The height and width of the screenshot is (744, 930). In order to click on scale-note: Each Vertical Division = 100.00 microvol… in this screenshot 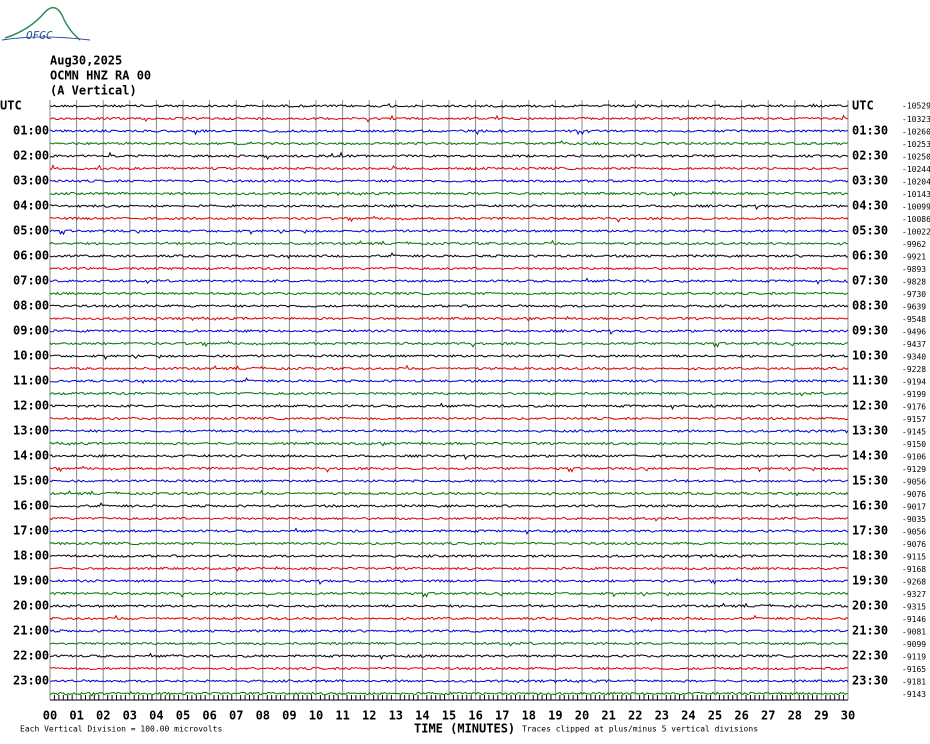, I will do `click(121, 729)`.